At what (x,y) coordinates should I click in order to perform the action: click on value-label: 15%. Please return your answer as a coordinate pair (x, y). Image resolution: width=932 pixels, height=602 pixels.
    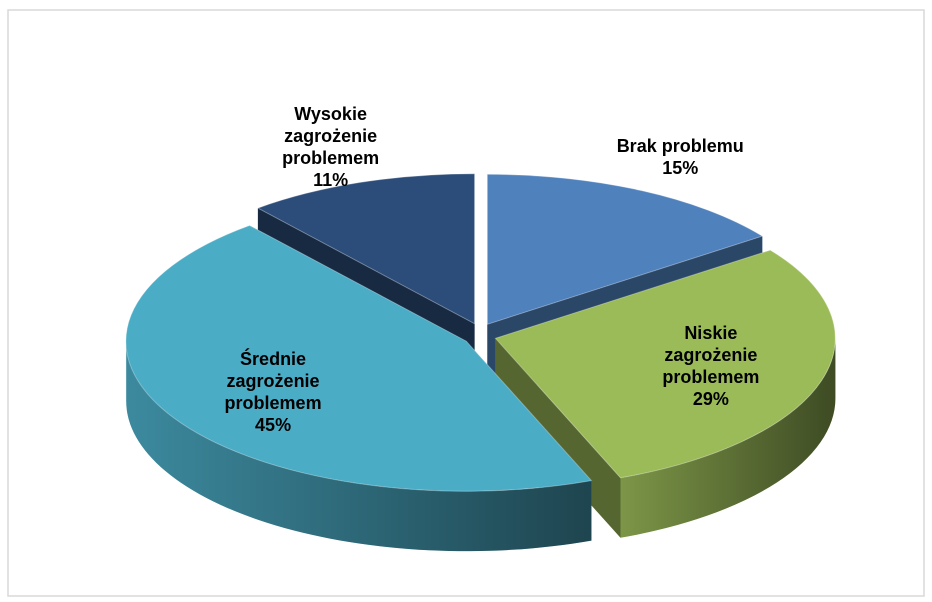
    Looking at the image, I should click on (680, 168).